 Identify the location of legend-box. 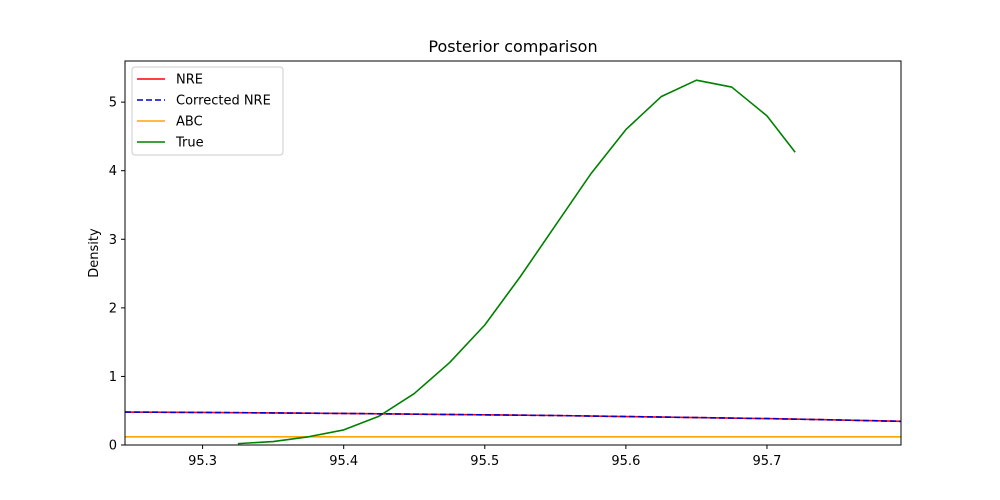
(207, 111).